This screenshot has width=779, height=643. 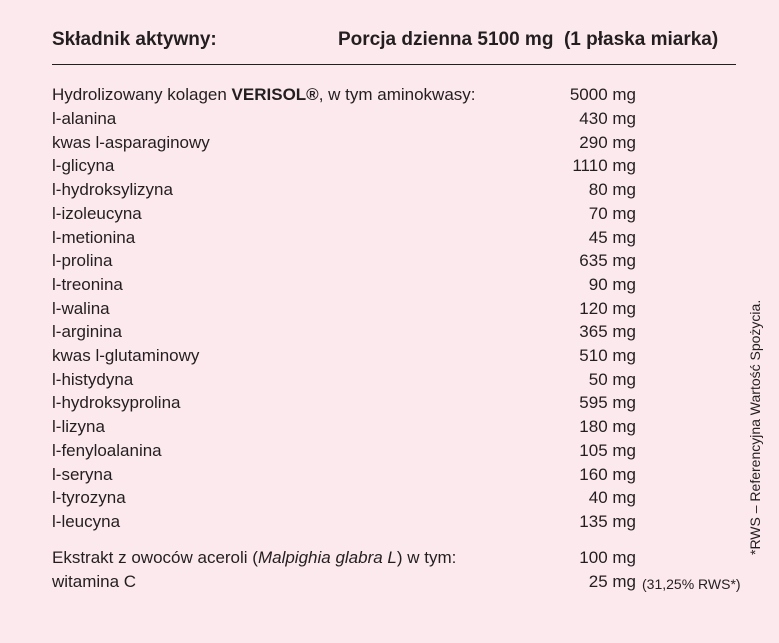 I want to click on amino-name: l-fenyloalanina, so click(x=107, y=450).